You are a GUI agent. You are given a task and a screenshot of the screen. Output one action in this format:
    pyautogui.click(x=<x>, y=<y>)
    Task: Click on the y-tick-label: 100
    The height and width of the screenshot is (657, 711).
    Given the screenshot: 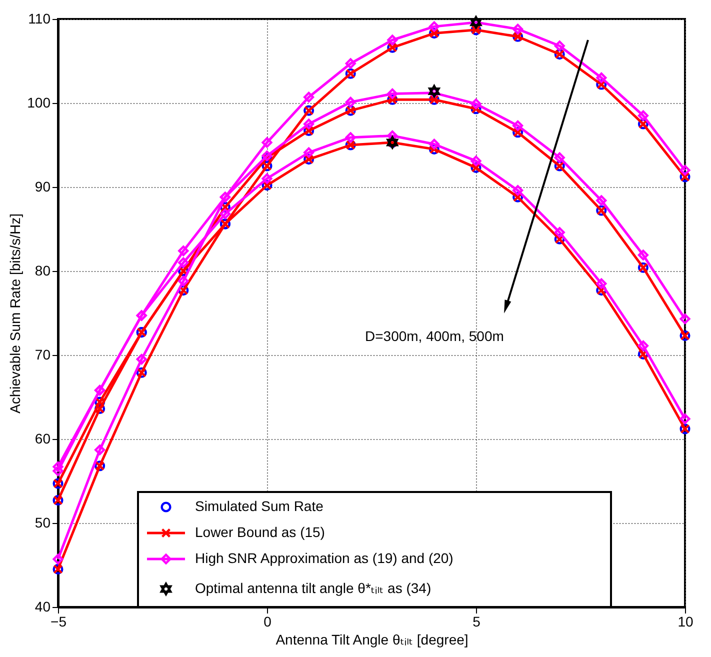 What is the action you would take?
    pyautogui.click(x=39, y=102)
    